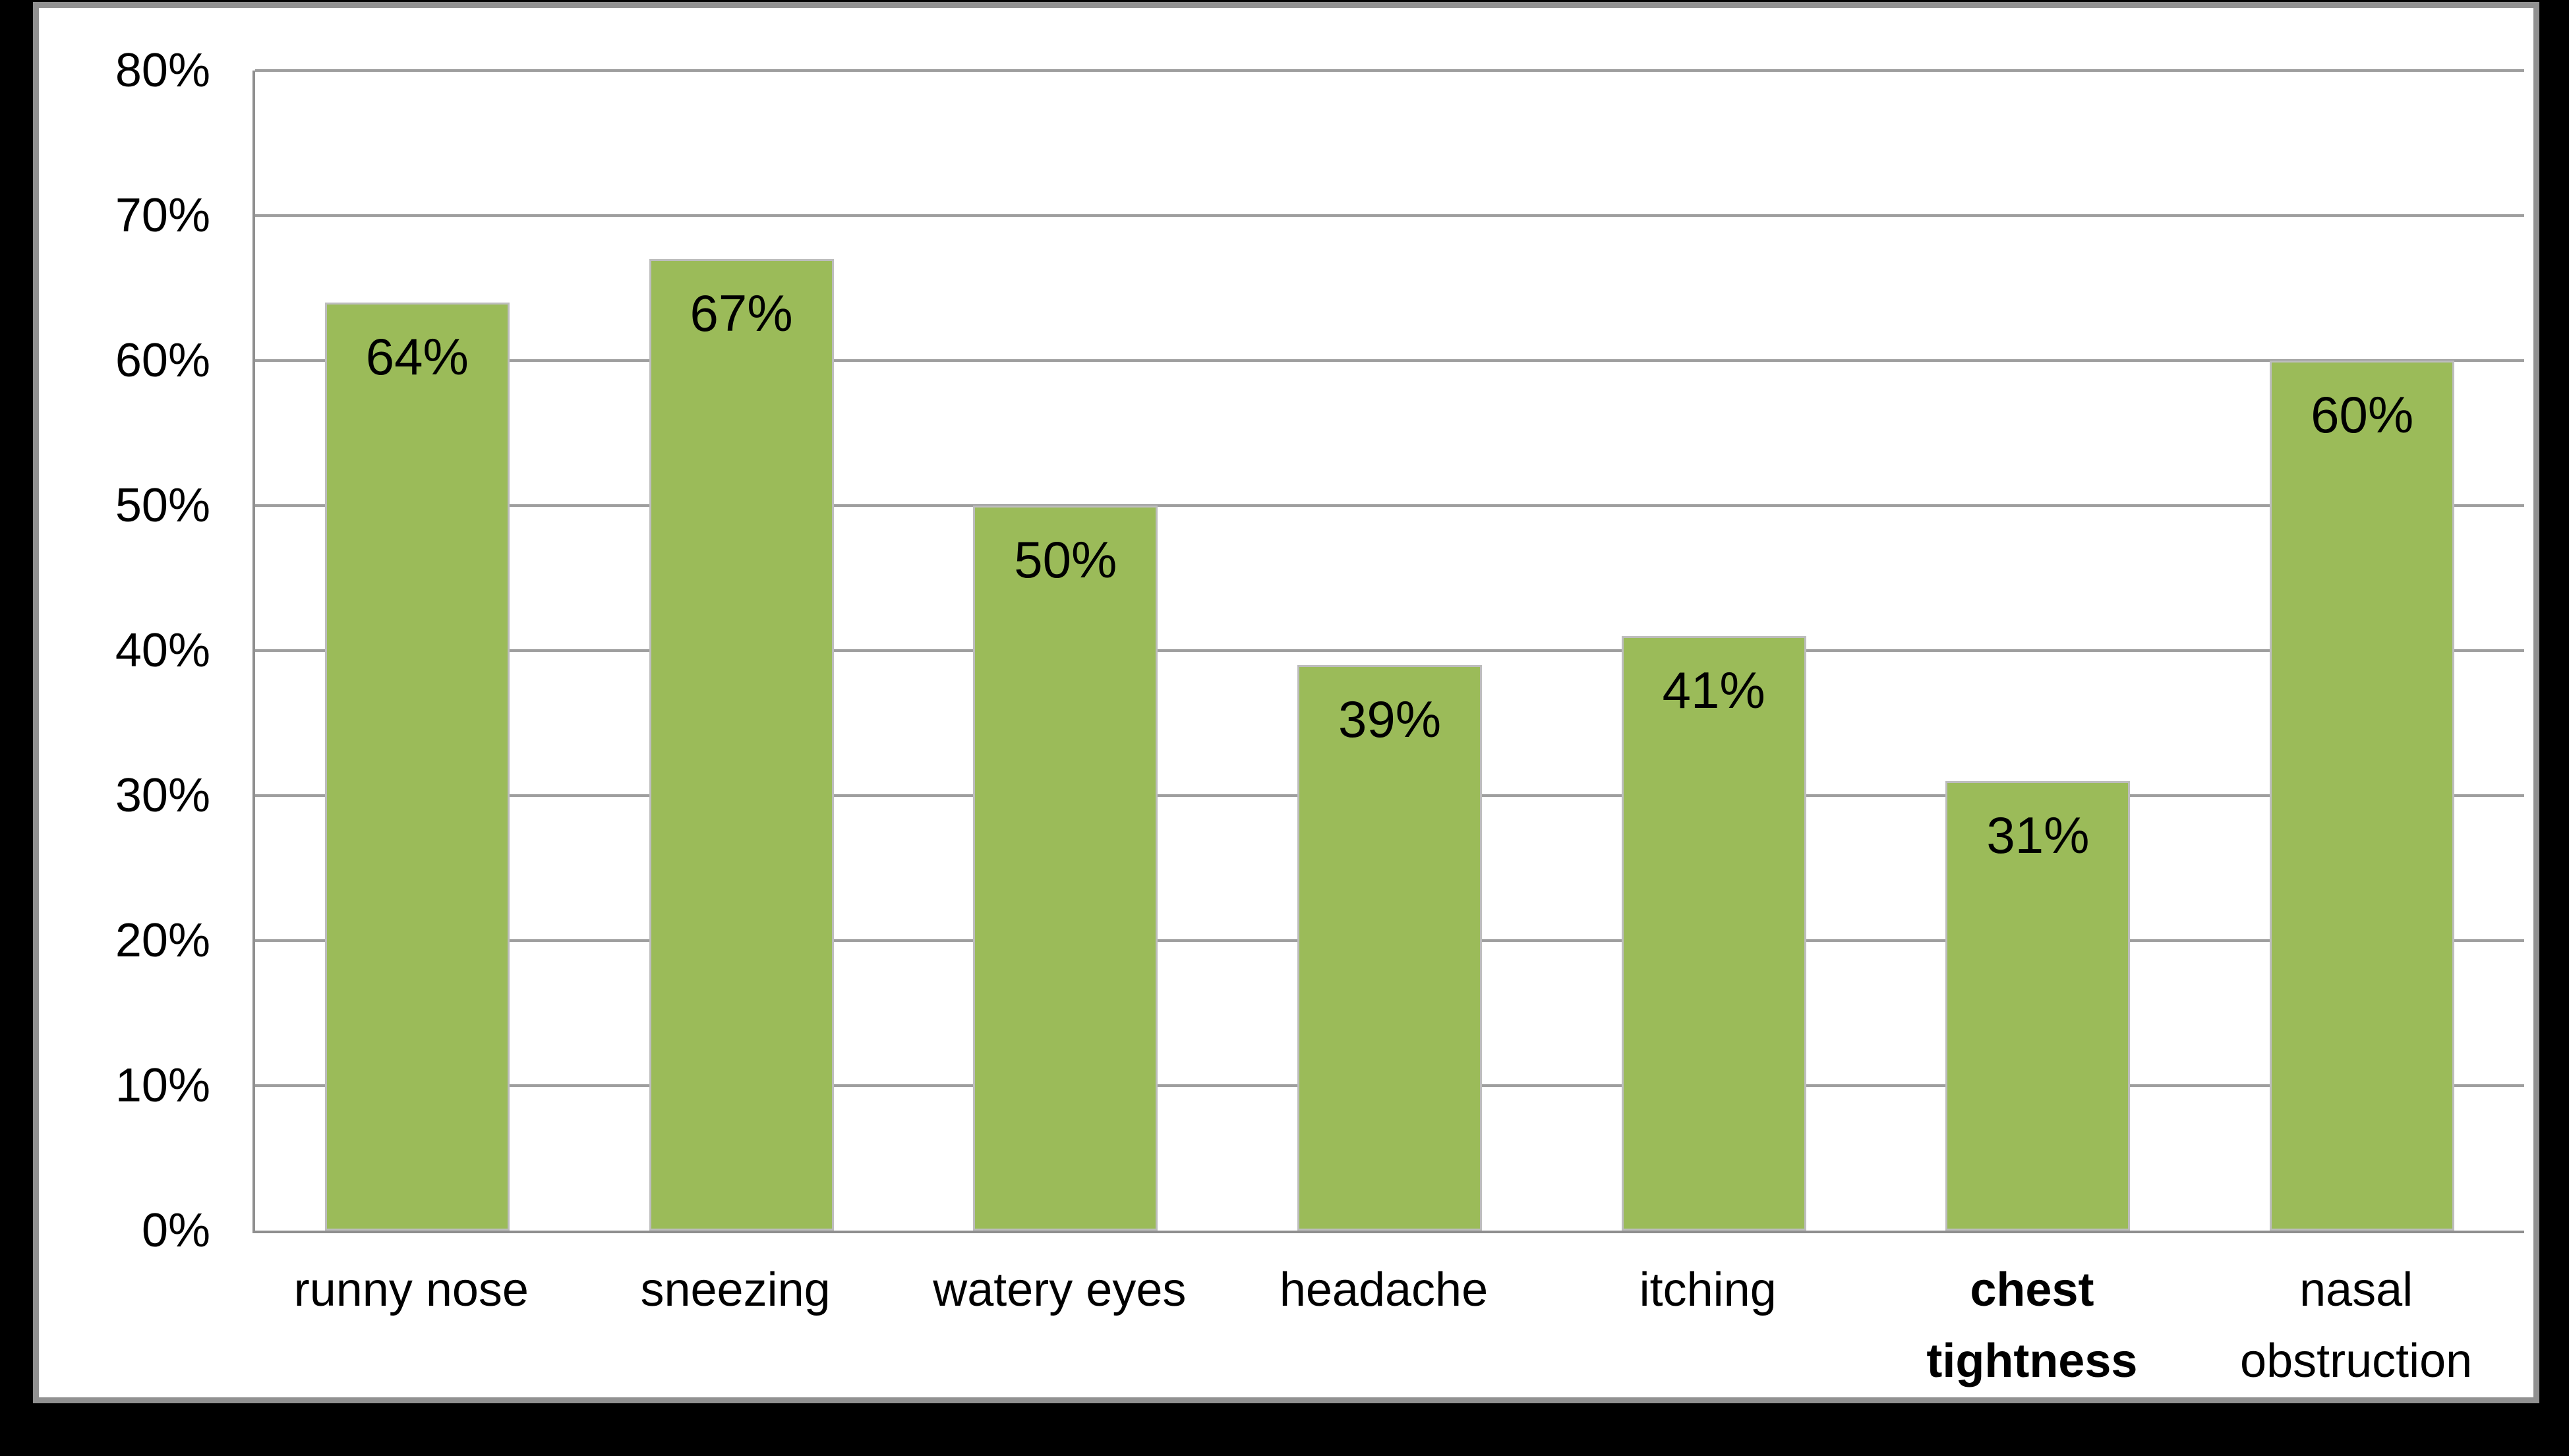  What do you see at coordinates (162, 650) in the screenshot?
I see `y-axis-tick-label: 40%` at bounding box center [162, 650].